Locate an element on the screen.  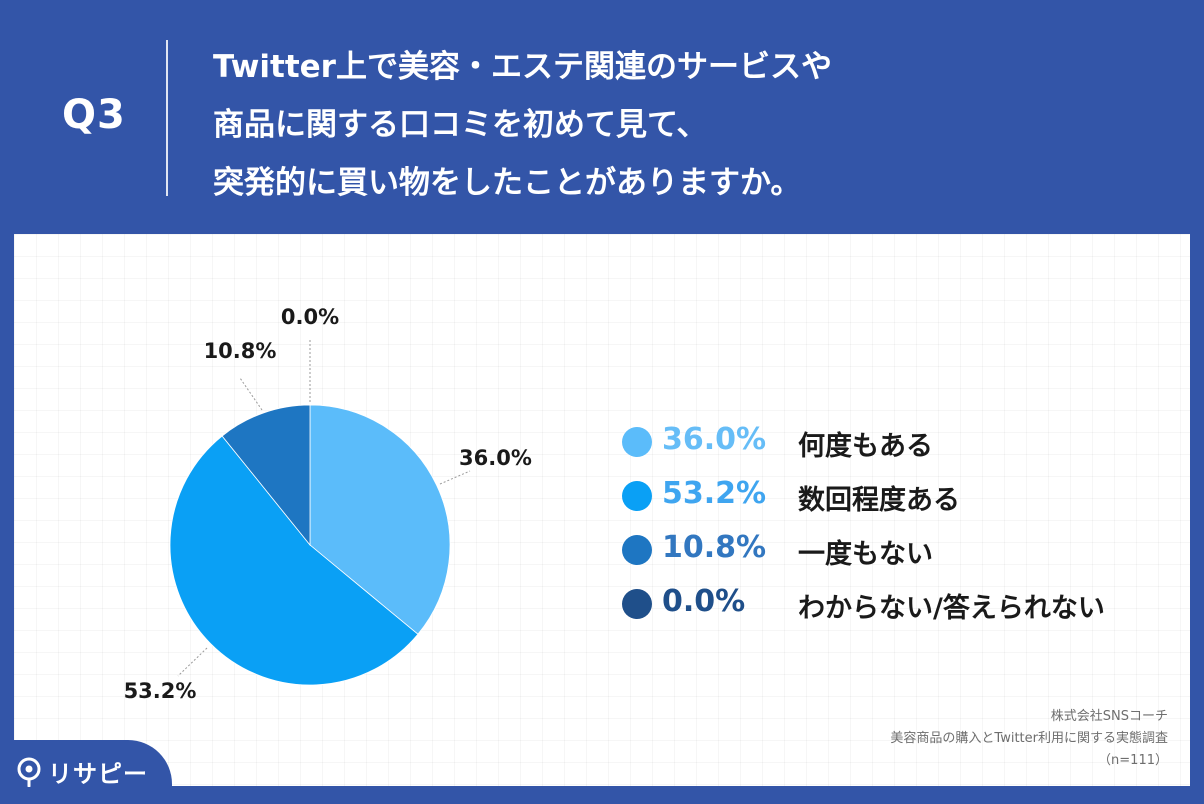
legend-value: 0.0% is located at coordinates (704, 601).